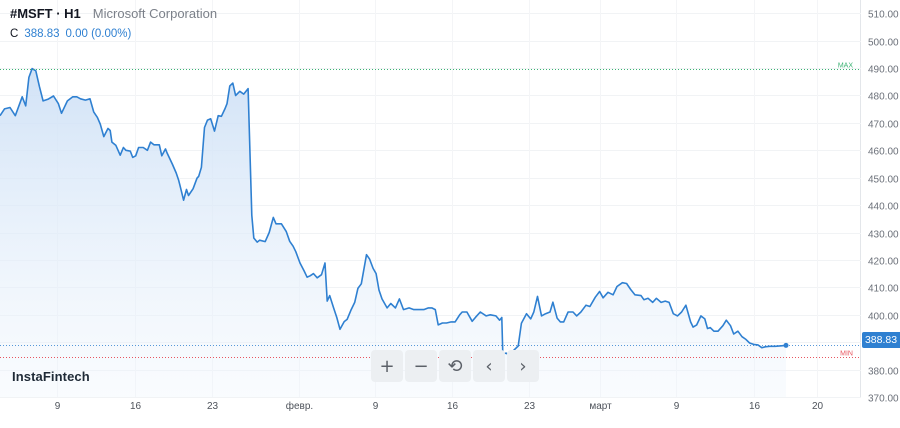  Describe the element at coordinates (421, 366) in the screenshot. I see `zoom-out-button: −` at that location.